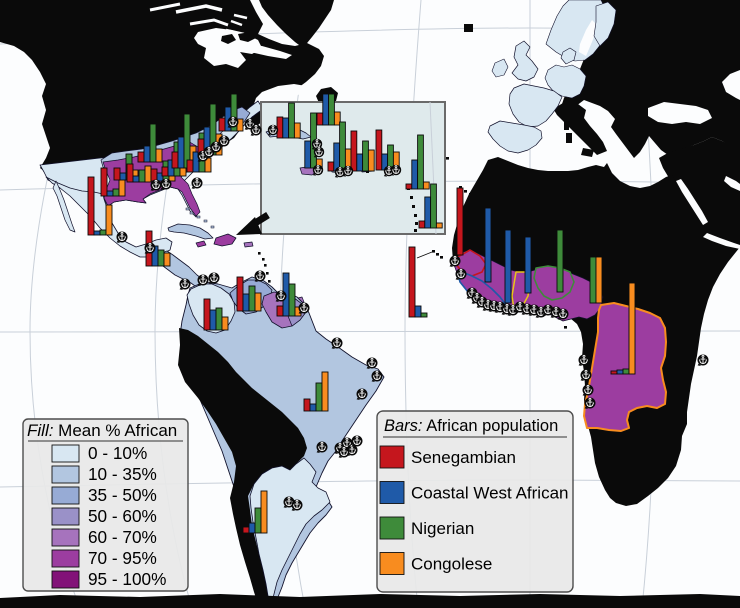 Image resolution: width=740 pixels, height=608 pixels. Describe the element at coordinates (122, 495) in the screenshot. I see `svg-text: 35 - 50%` at that location.